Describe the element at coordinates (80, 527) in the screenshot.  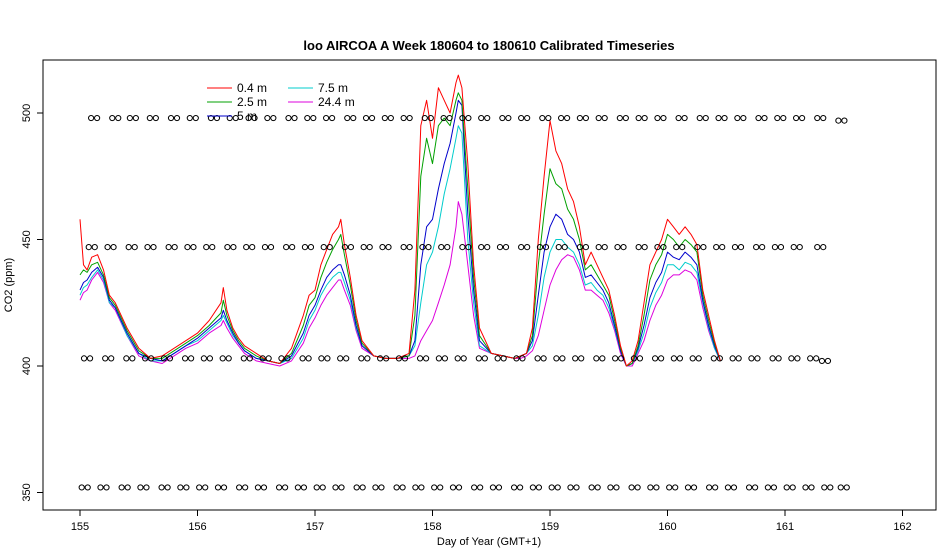
I see `x-tick-label: 155` at that location.